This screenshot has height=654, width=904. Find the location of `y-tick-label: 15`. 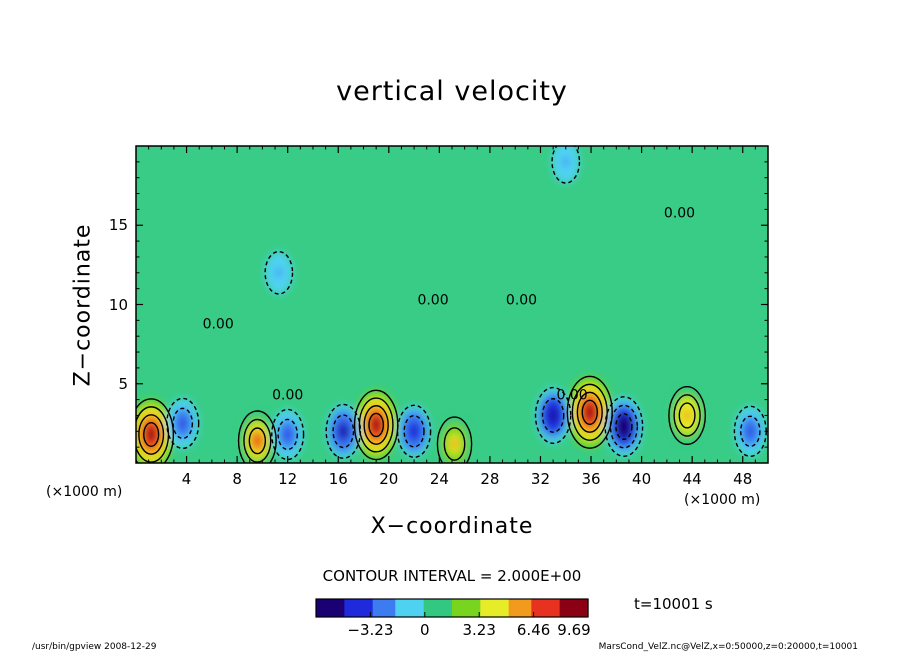

y-tick-label: 15 is located at coordinates (118, 225).